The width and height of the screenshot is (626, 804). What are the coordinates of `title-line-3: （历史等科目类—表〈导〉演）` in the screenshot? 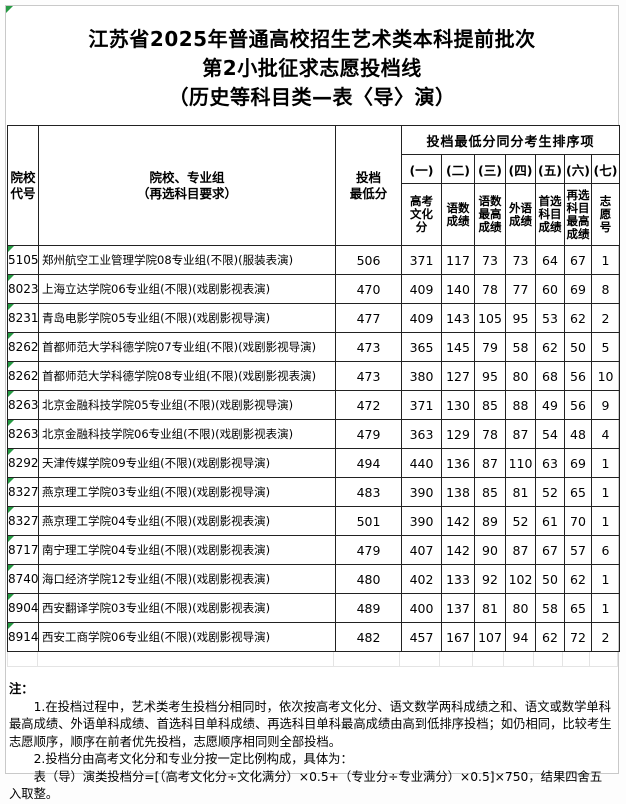 It's located at (312, 97).